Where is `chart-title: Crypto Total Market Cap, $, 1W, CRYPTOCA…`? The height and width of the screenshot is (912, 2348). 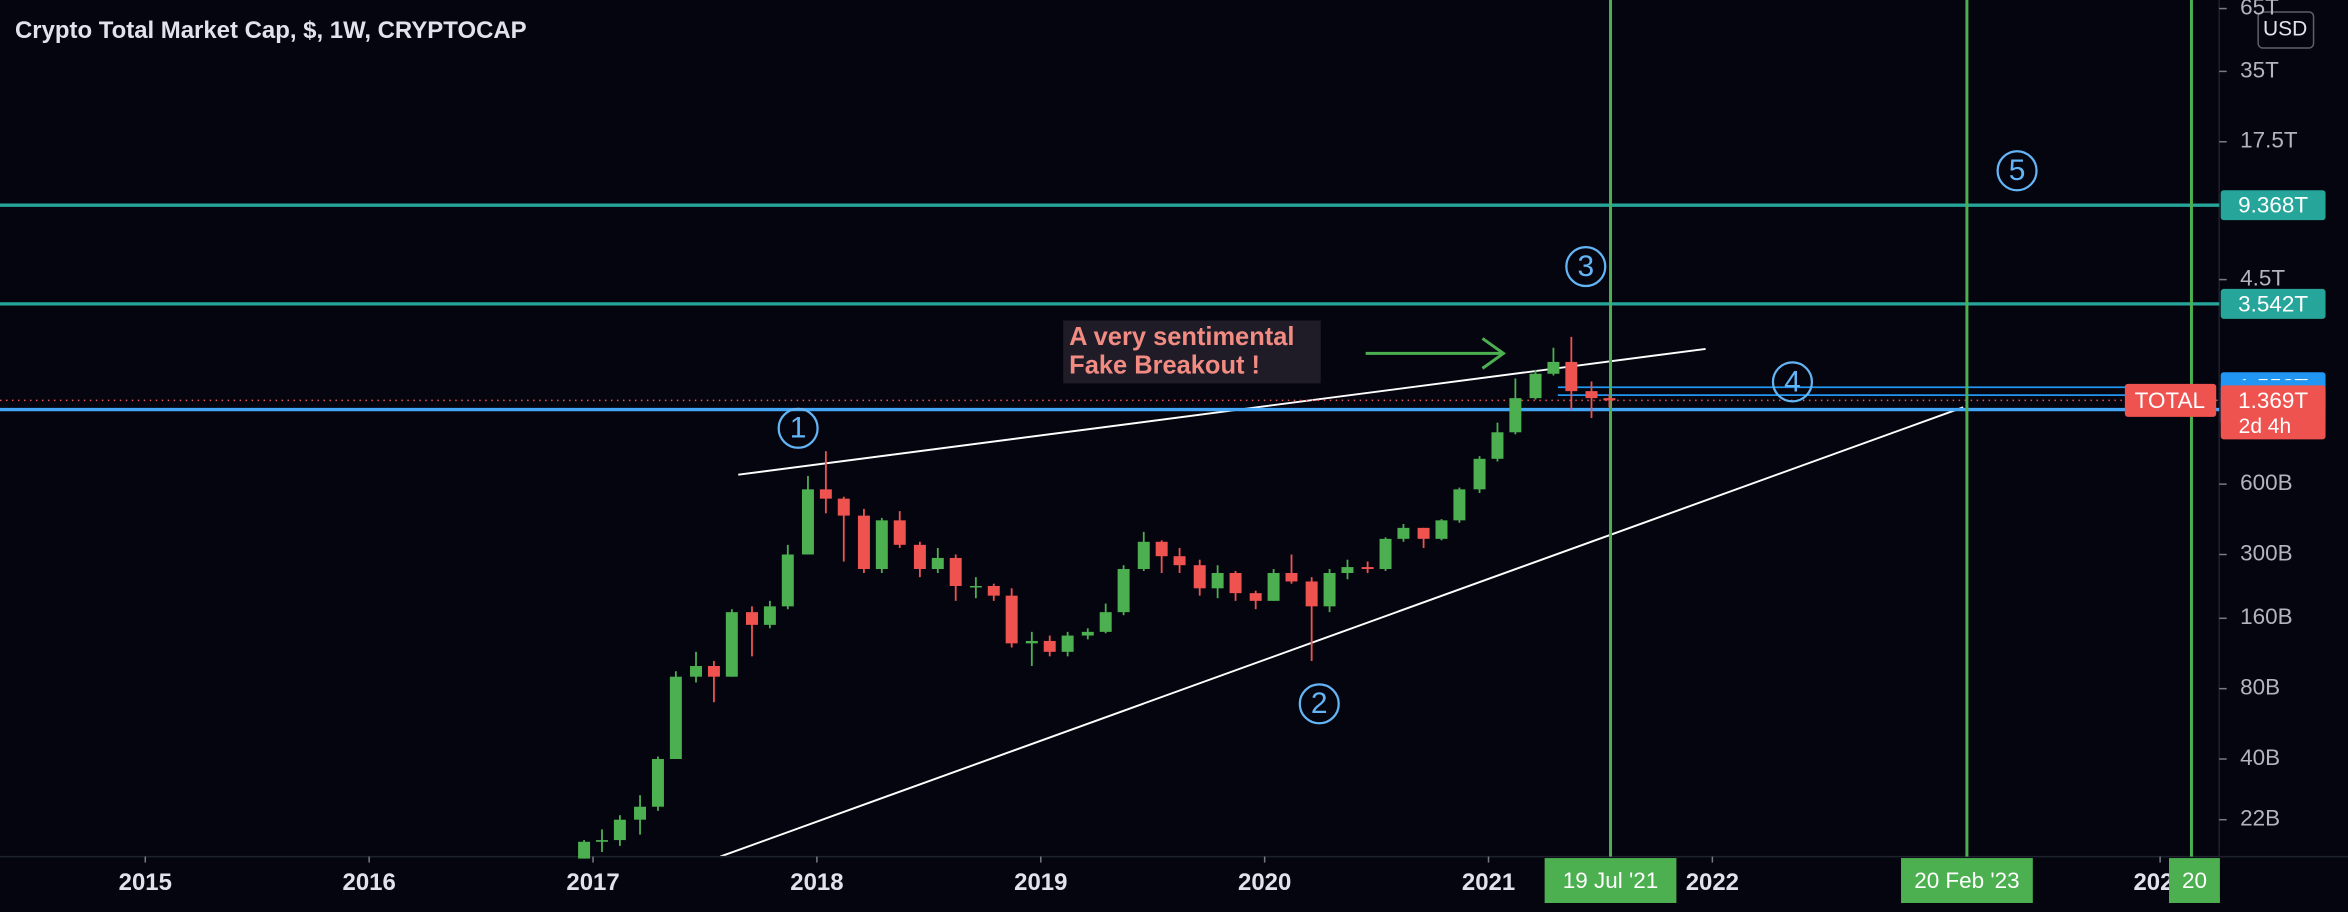
chart-title: Crypto Total Market Cap, $, 1W, CRYPTOCA… is located at coordinates (271, 30).